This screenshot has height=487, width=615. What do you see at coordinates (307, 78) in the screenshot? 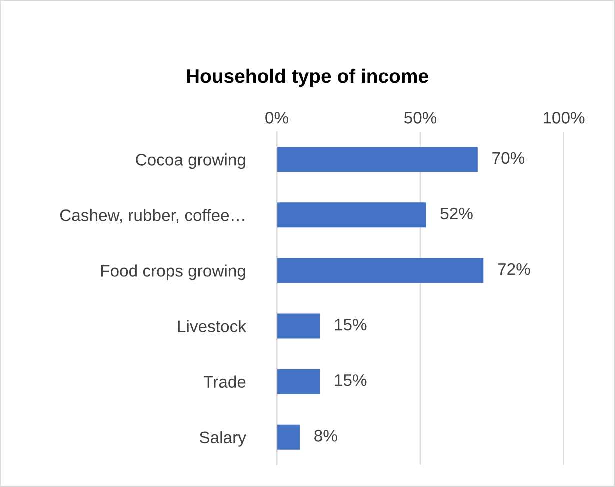
I see `chart-title: Household type of income` at bounding box center [307, 78].